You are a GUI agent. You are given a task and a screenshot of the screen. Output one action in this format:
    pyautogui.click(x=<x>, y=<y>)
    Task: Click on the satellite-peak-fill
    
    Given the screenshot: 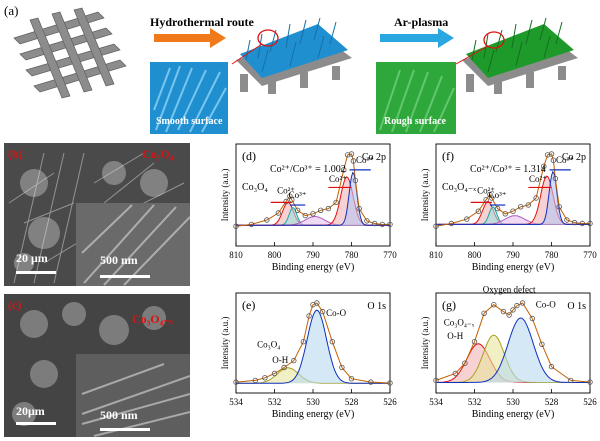 What is the action you would take?
    pyautogui.click(x=313, y=221)
    